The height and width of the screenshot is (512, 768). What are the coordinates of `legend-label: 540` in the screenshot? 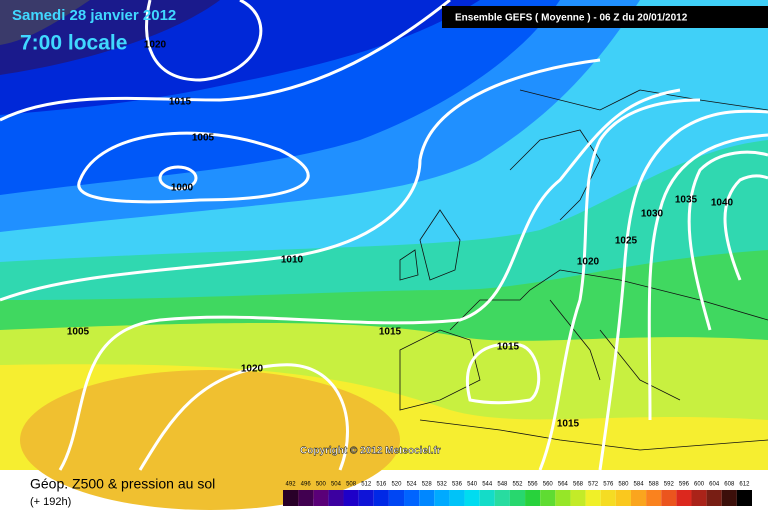 It's located at (472, 485).